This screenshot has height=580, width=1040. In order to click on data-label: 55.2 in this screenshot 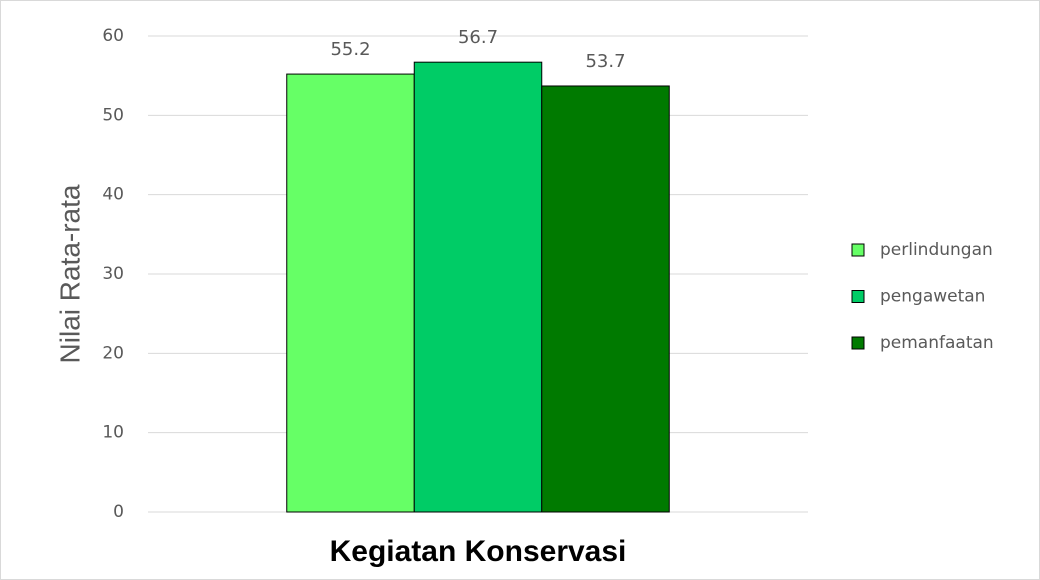, I will do `click(350, 49)`.